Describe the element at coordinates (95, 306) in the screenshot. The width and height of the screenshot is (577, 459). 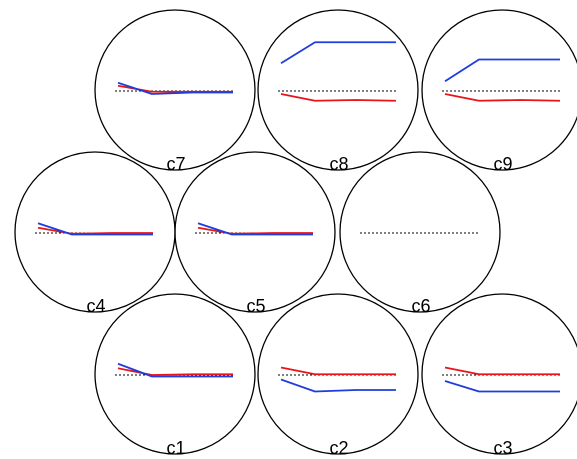
I see `cell-label: c4` at that location.